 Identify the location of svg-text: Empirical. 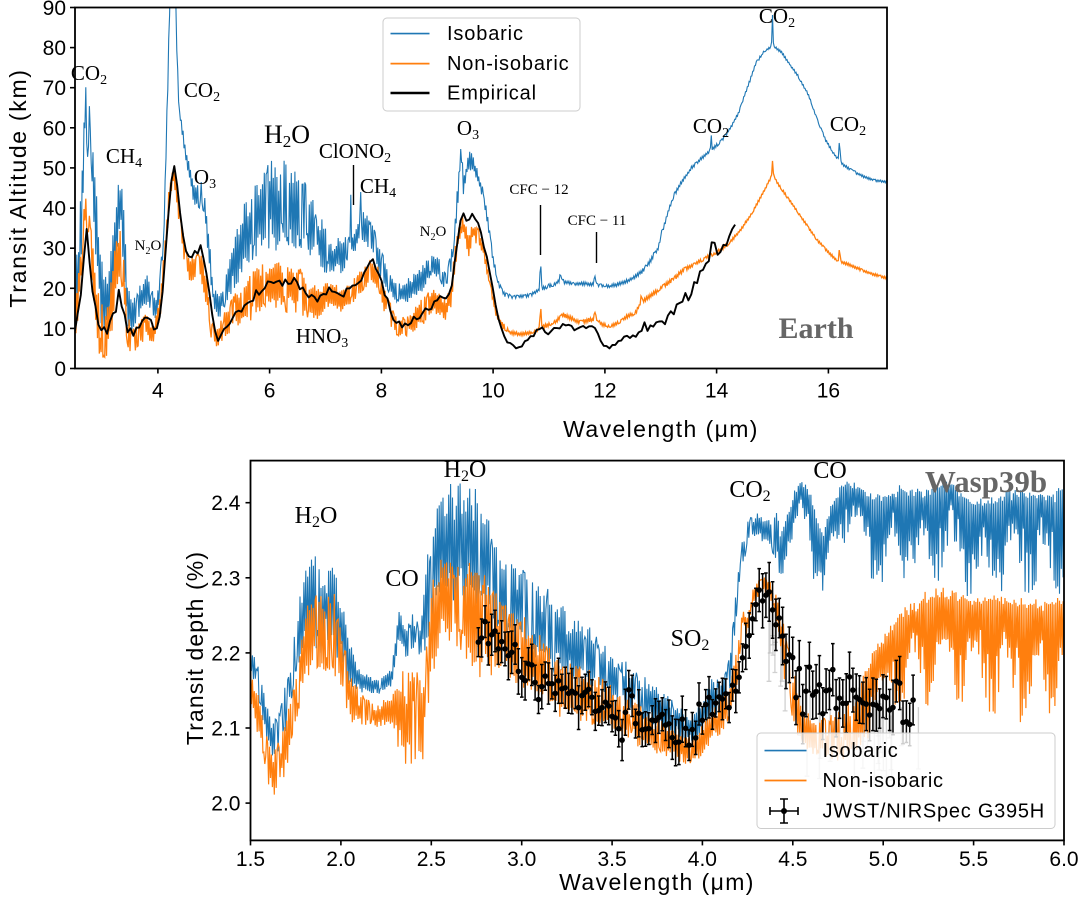
(492, 94).